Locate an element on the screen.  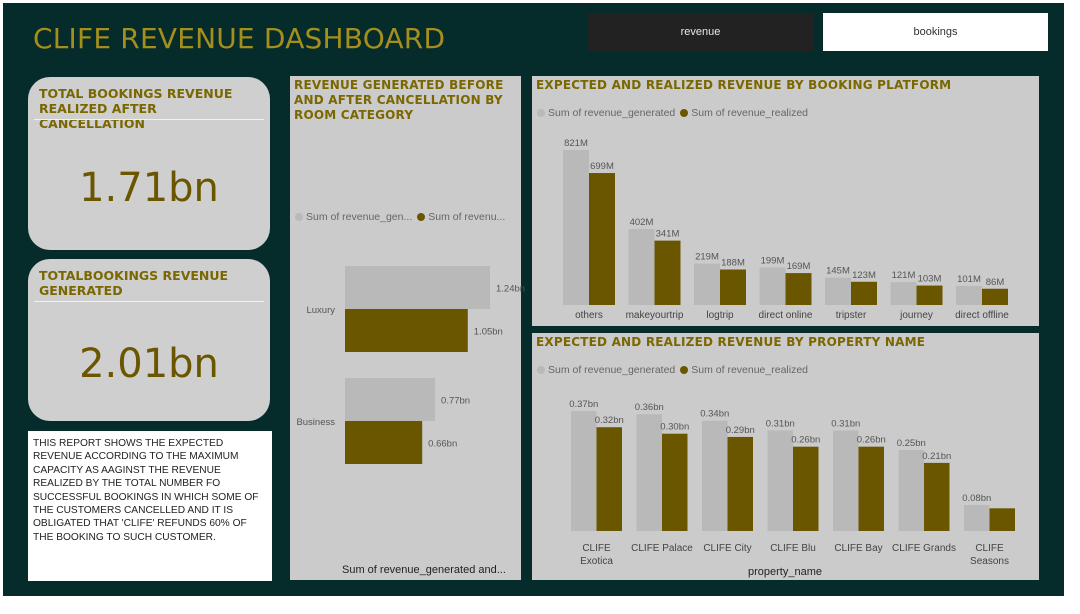
category-label: logtrip is located at coordinates (720, 315).